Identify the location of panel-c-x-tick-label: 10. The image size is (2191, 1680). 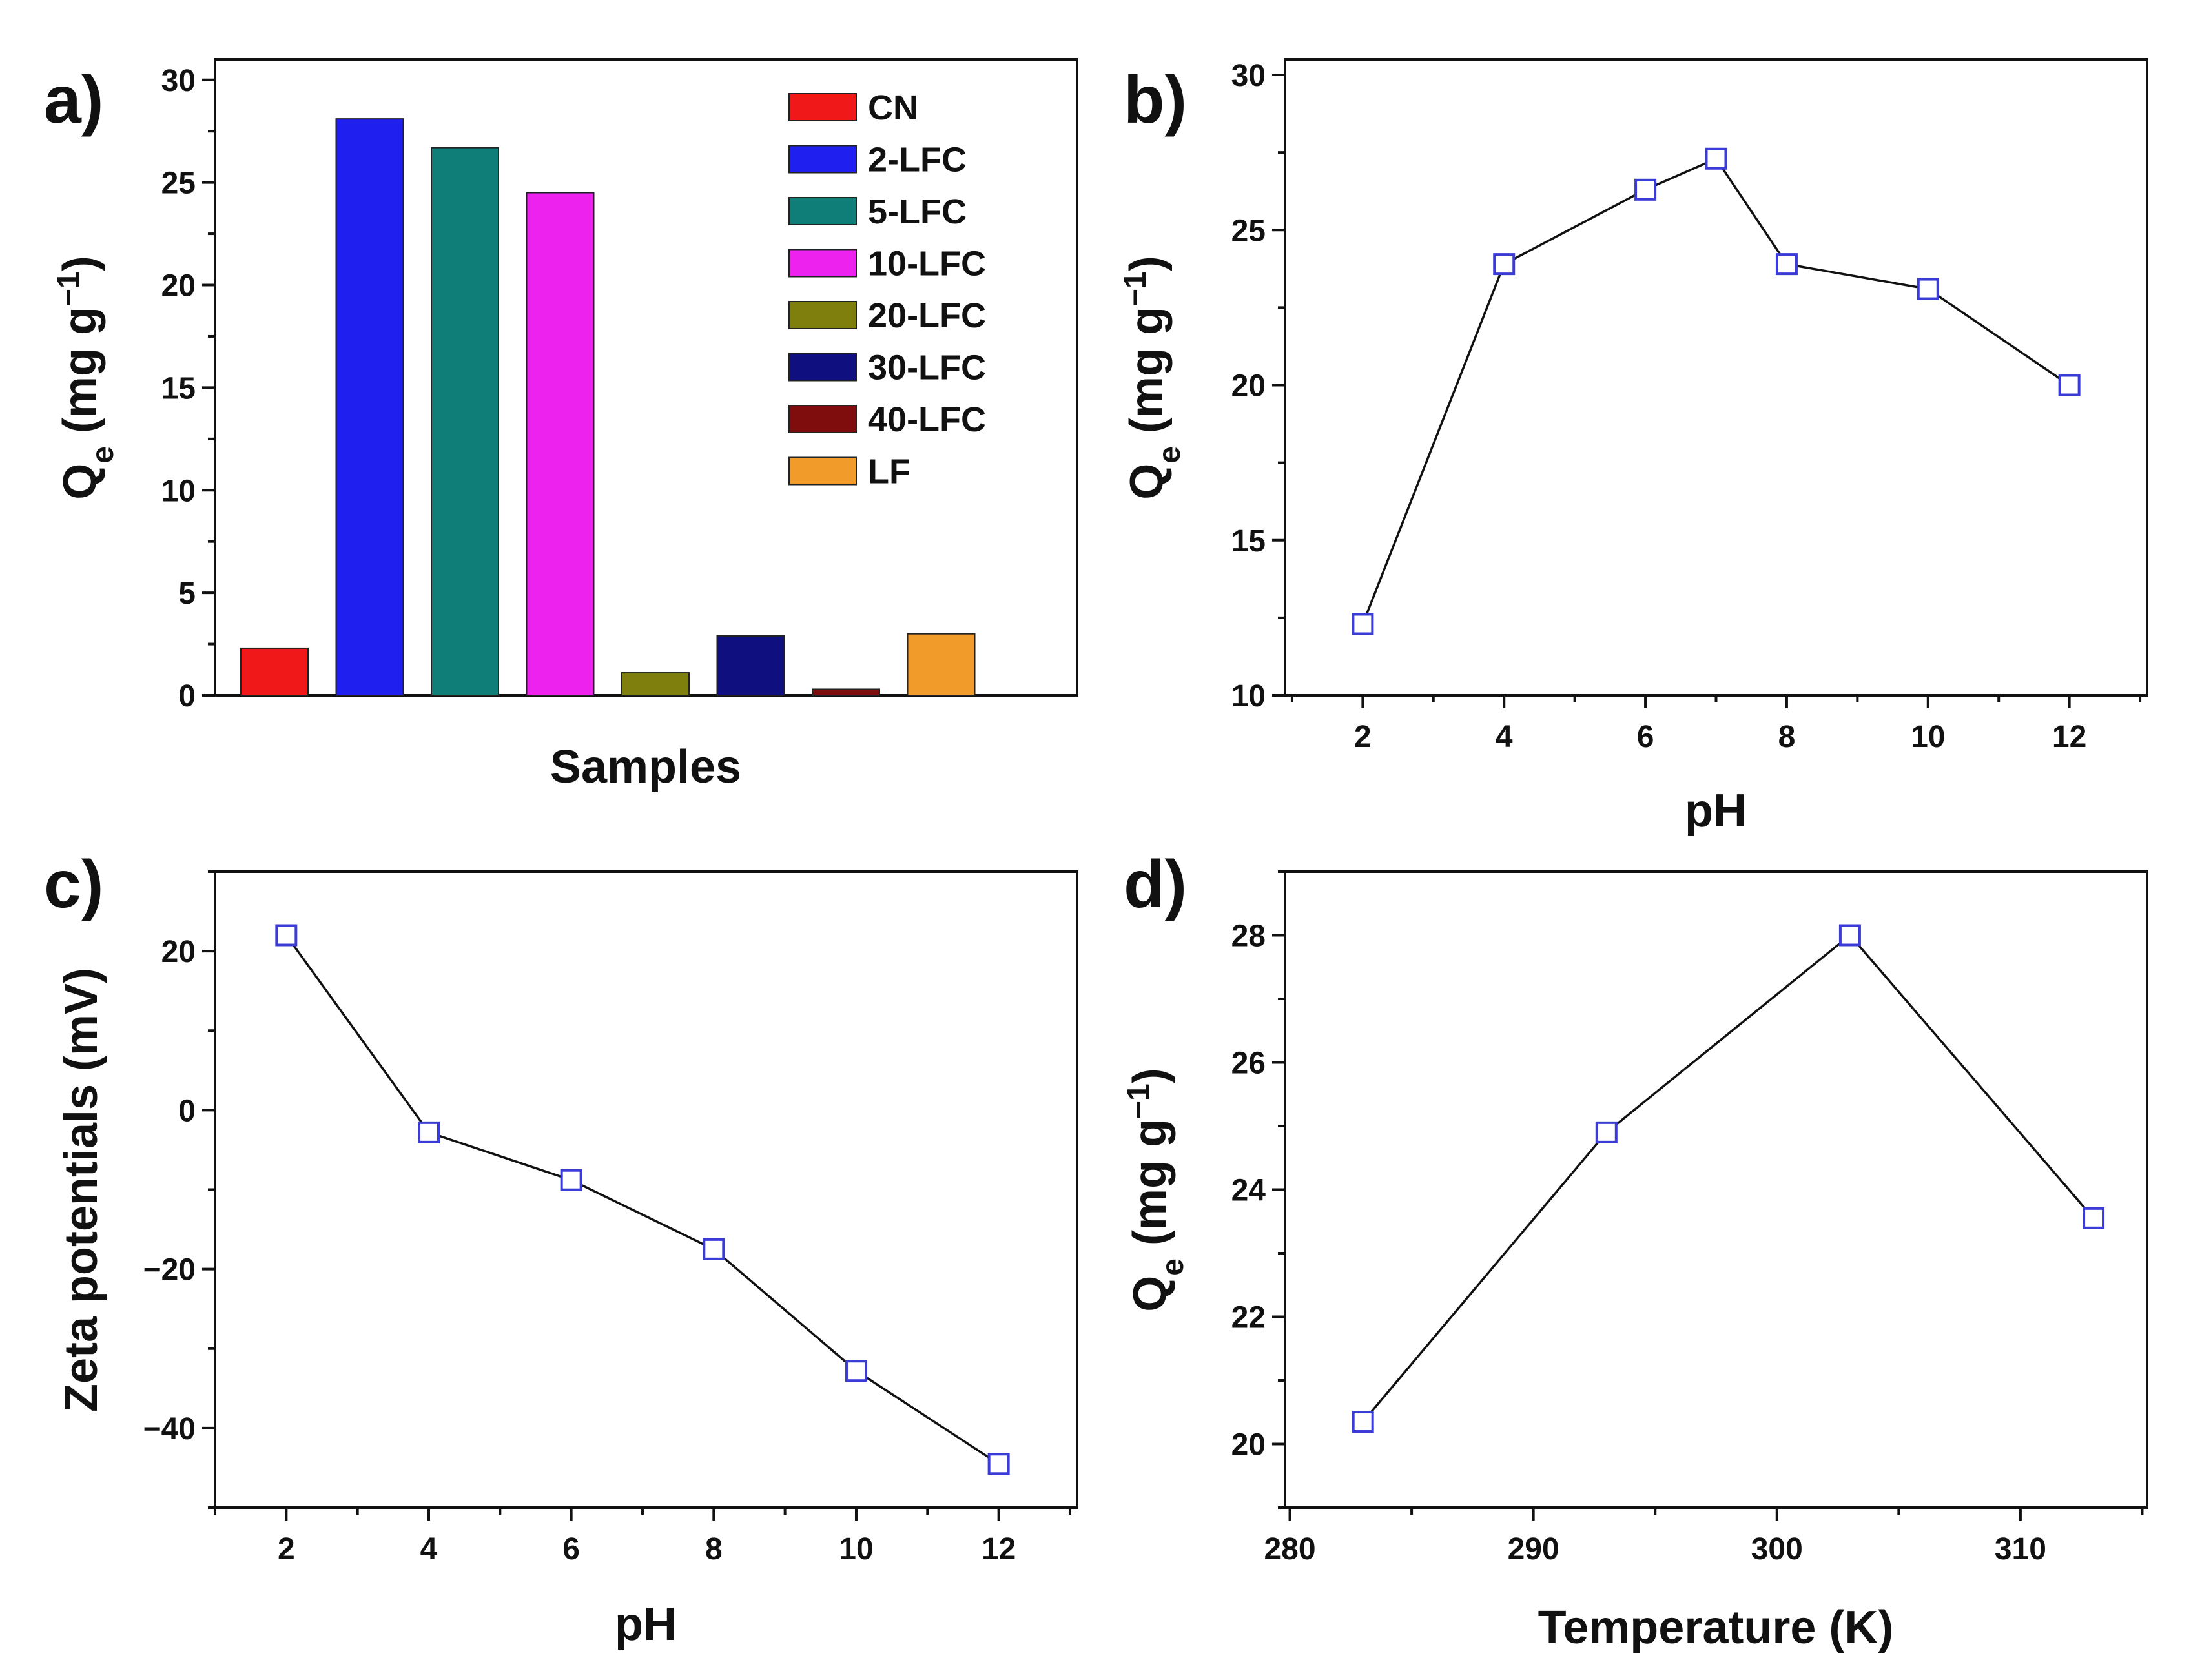
(856, 1549).